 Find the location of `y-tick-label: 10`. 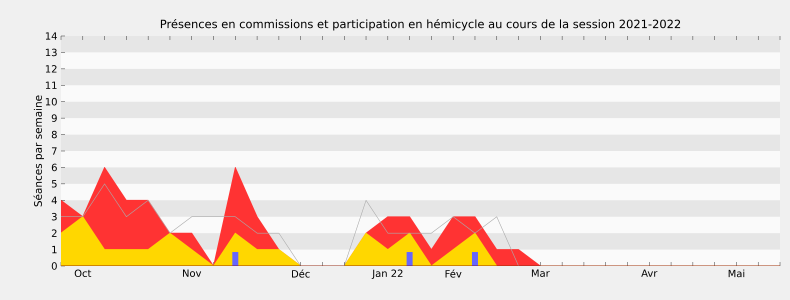

y-tick-label: 10 is located at coordinates (51, 102).